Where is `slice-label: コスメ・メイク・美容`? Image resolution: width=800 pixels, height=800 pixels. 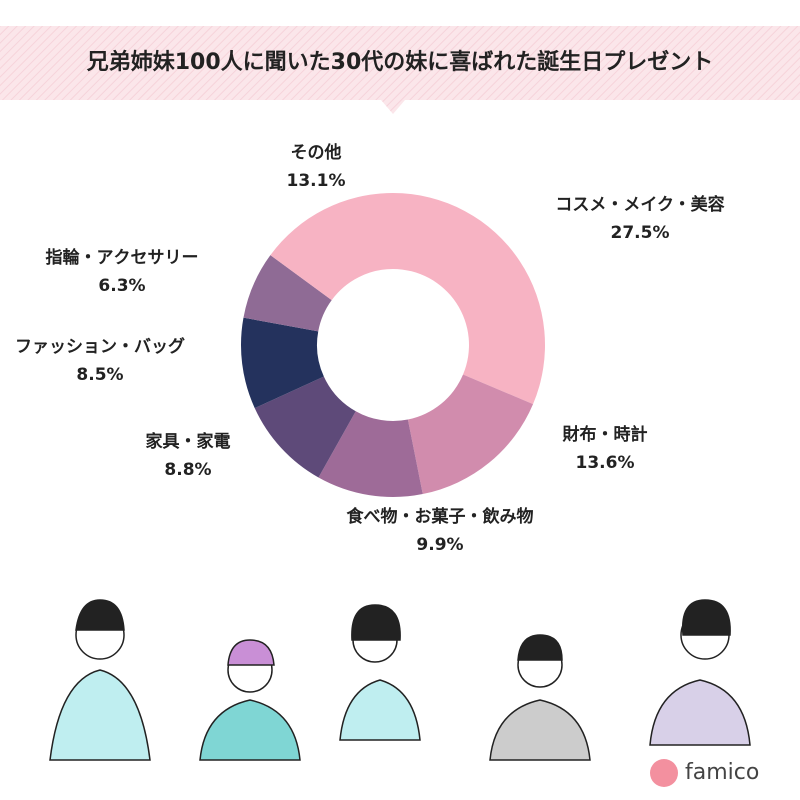
slice-label: コスメ・メイク・美容 is located at coordinates (639, 204).